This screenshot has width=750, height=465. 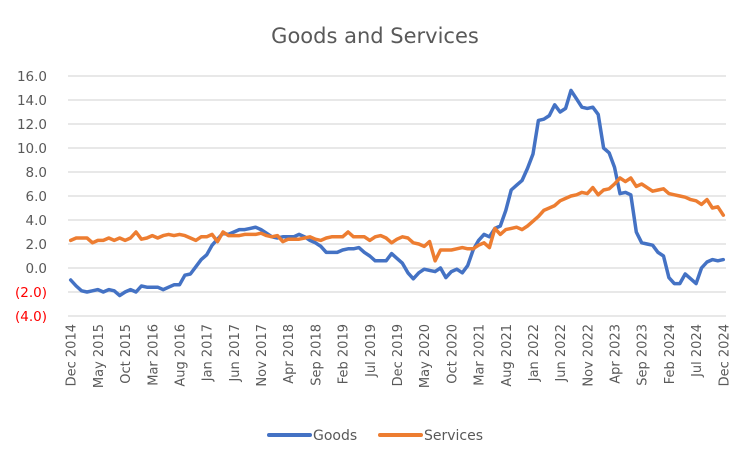 I want to click on x-tick-label: Apr 2023, so click(x=616, y=354).